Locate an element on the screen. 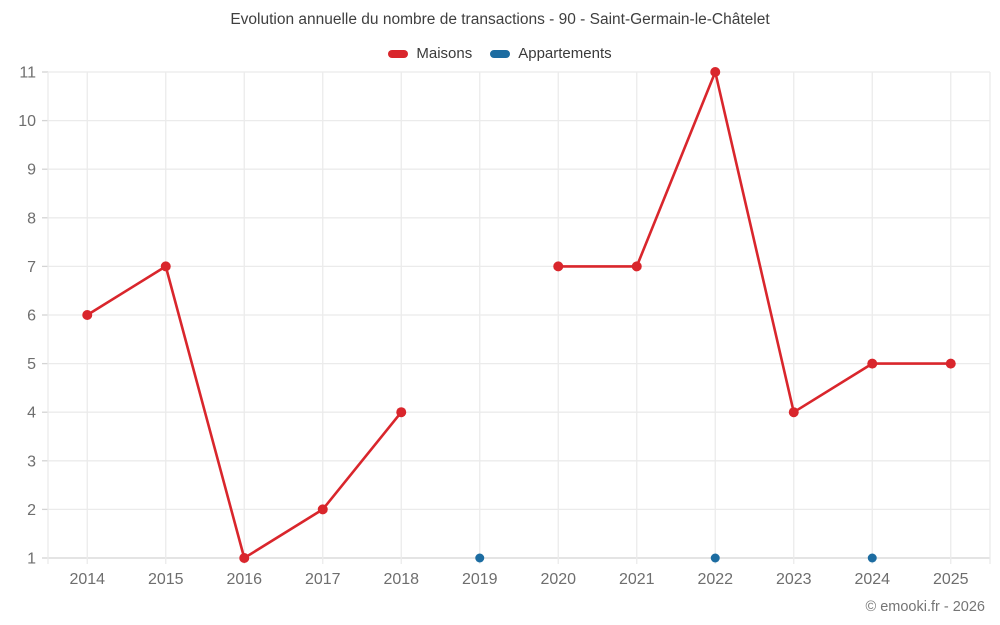 The width and height of the screenshot is (1000, 625). y-tick-label: 4 is located at coordinates (31, 413).